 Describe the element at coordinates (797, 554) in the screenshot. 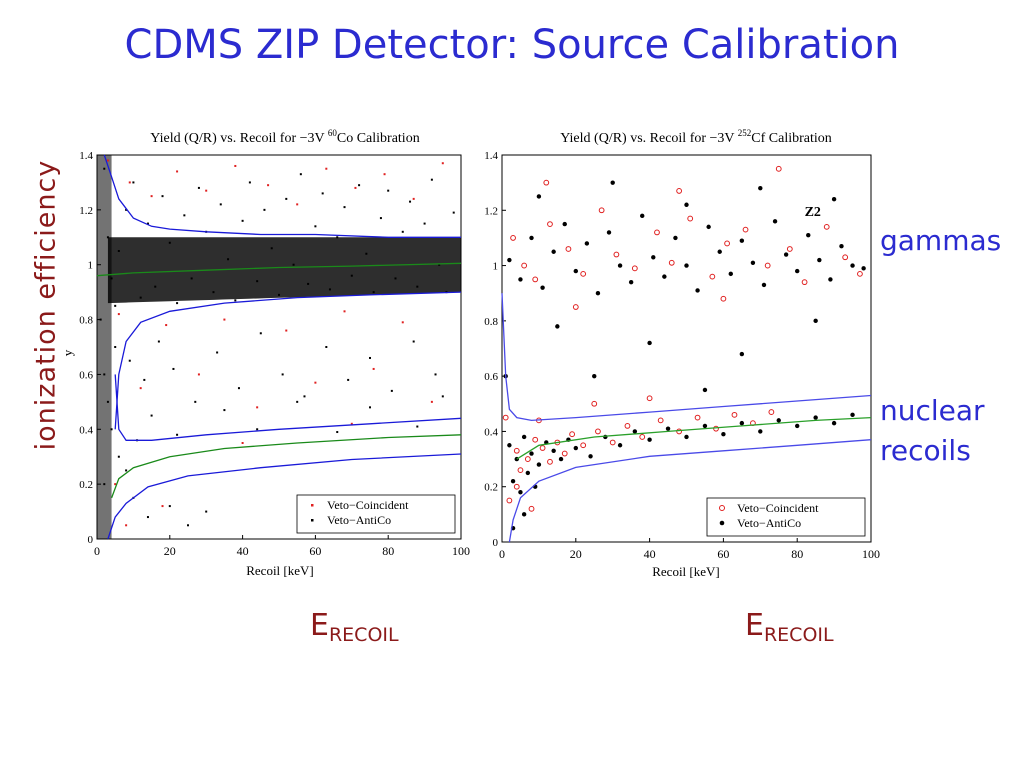

I see `x-tick-label: 80` at that location.